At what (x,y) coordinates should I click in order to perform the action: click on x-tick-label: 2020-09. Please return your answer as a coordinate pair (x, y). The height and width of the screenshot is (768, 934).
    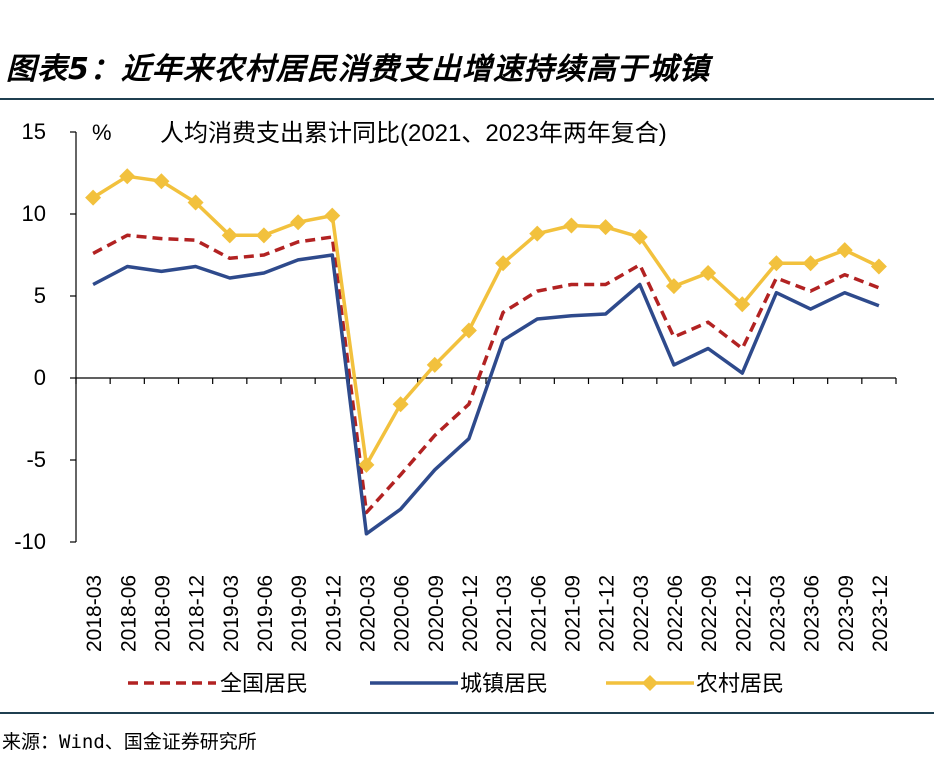
    Looking at the image, I should click on (436, 613).